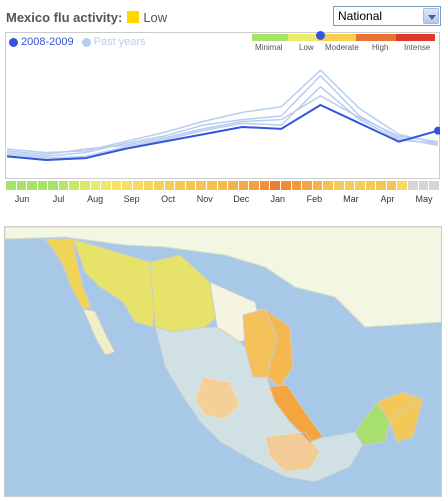 This screenshot has width=448, height=501. I want to click on month-label: Dec, so click(241, 199).